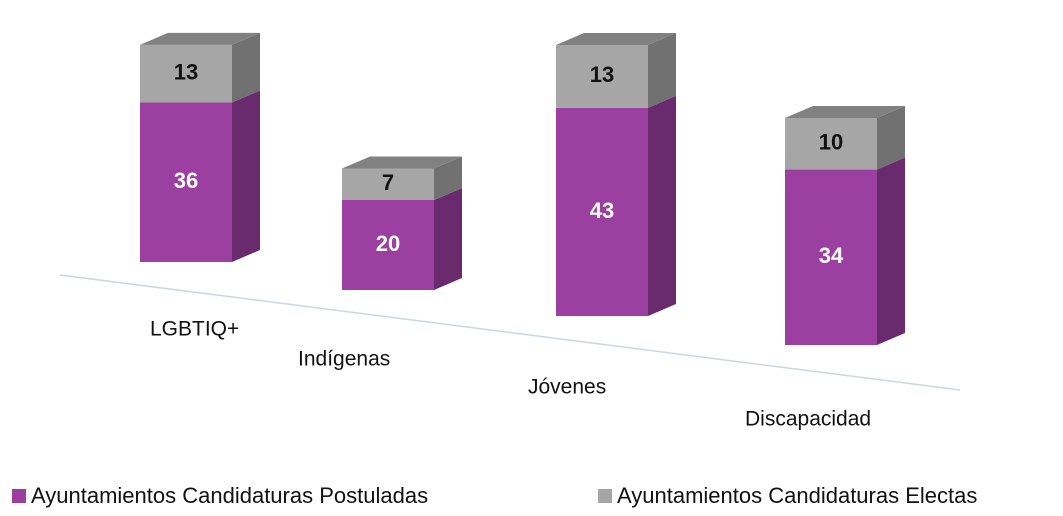  What do you see at coordinates (567, 387) in the screenshot?
I see `x-tick-label: Jóvenes` at bounding box center [567, 387].